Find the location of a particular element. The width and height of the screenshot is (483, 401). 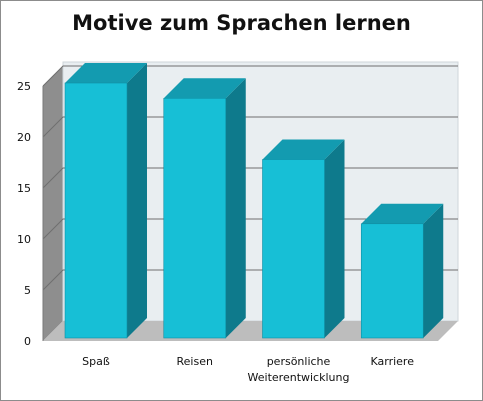

x-category-label-line: Reisen is located at coordinates (195, 361).